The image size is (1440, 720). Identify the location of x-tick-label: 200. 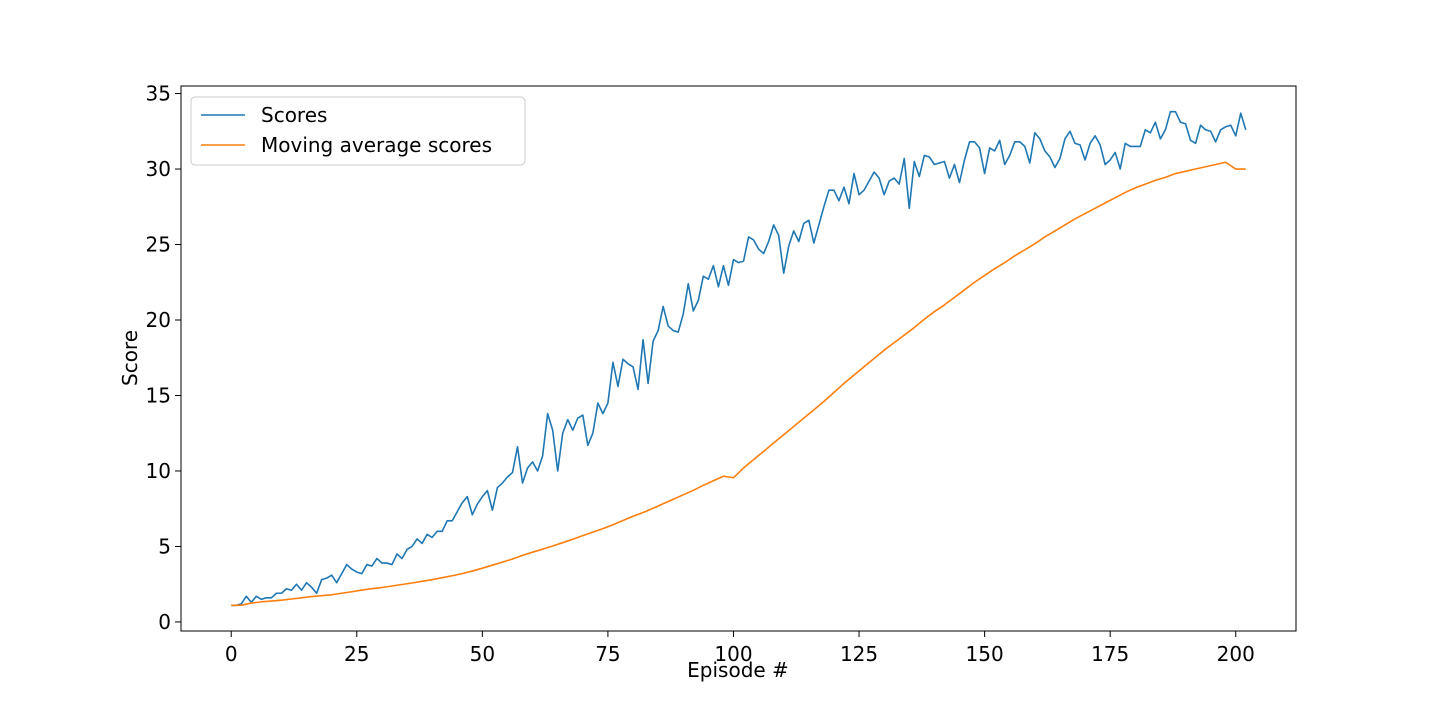
(1236, 654).